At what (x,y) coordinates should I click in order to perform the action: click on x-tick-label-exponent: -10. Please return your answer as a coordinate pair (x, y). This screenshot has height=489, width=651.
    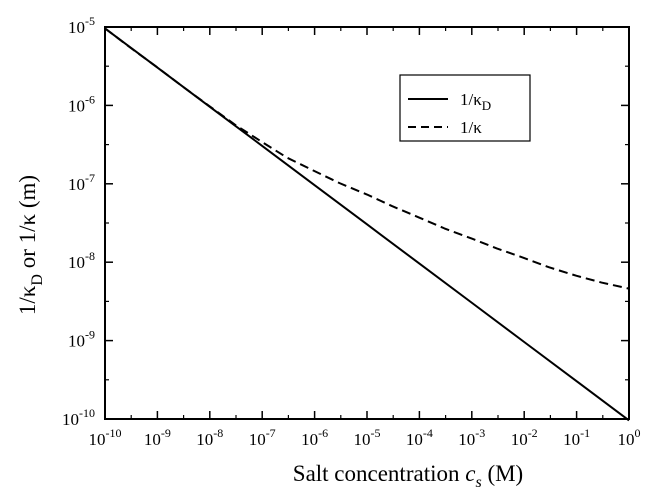
    Looking at the image, I should click on (114, 433).